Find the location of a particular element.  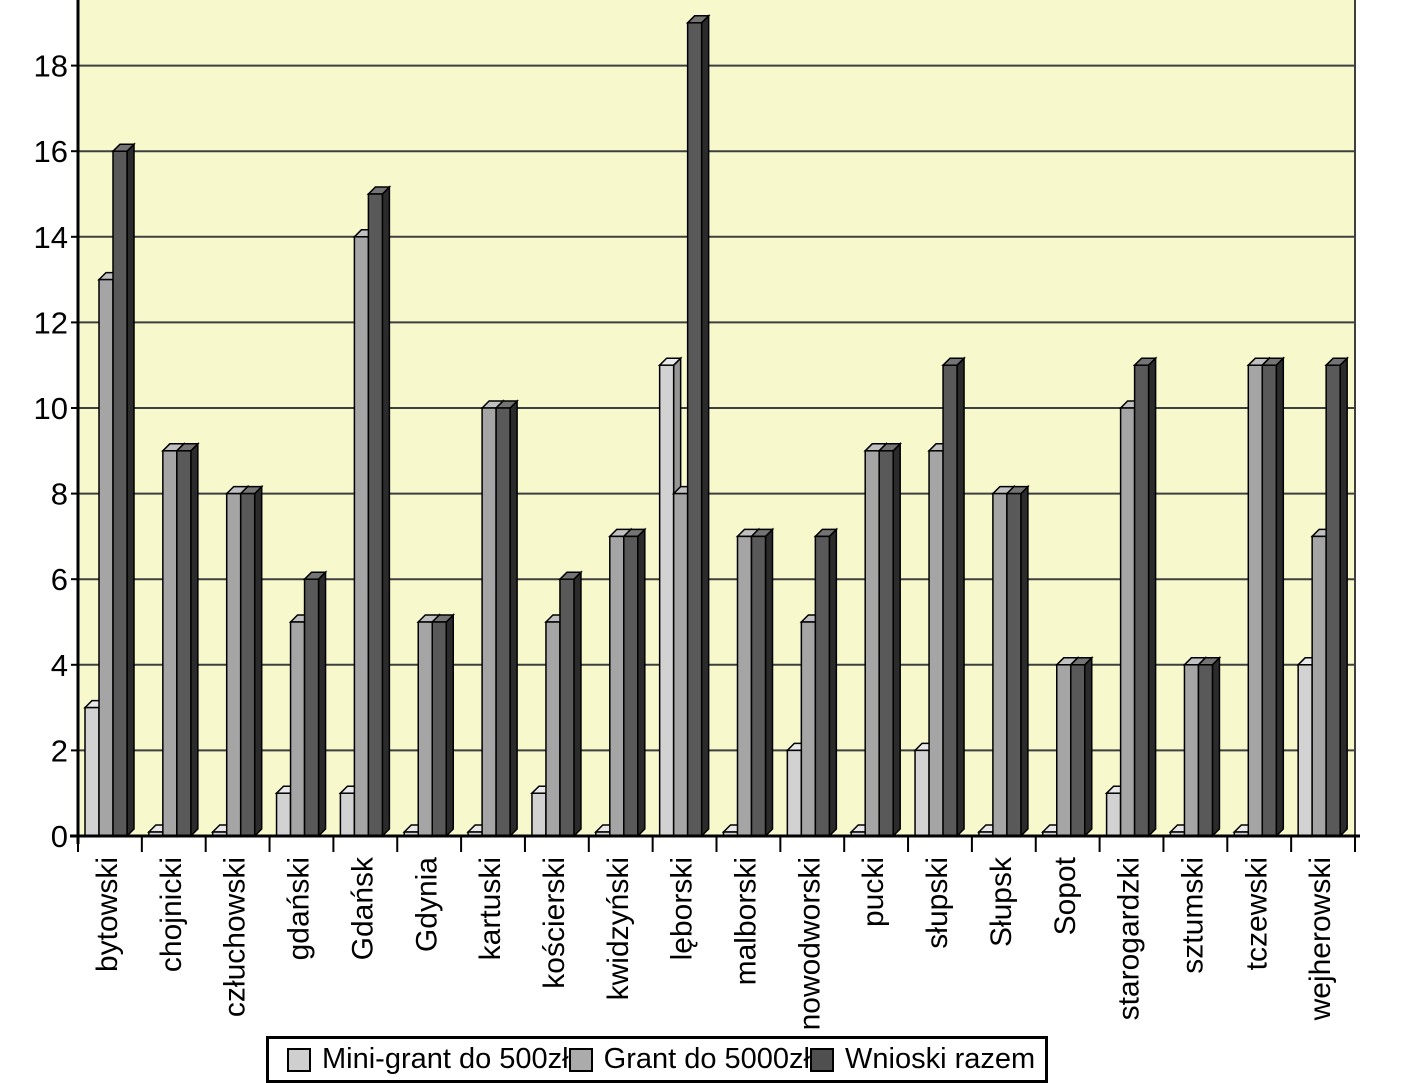

x-axis-label-chojnicki: chojnicki is located at coordinates (171, 914).